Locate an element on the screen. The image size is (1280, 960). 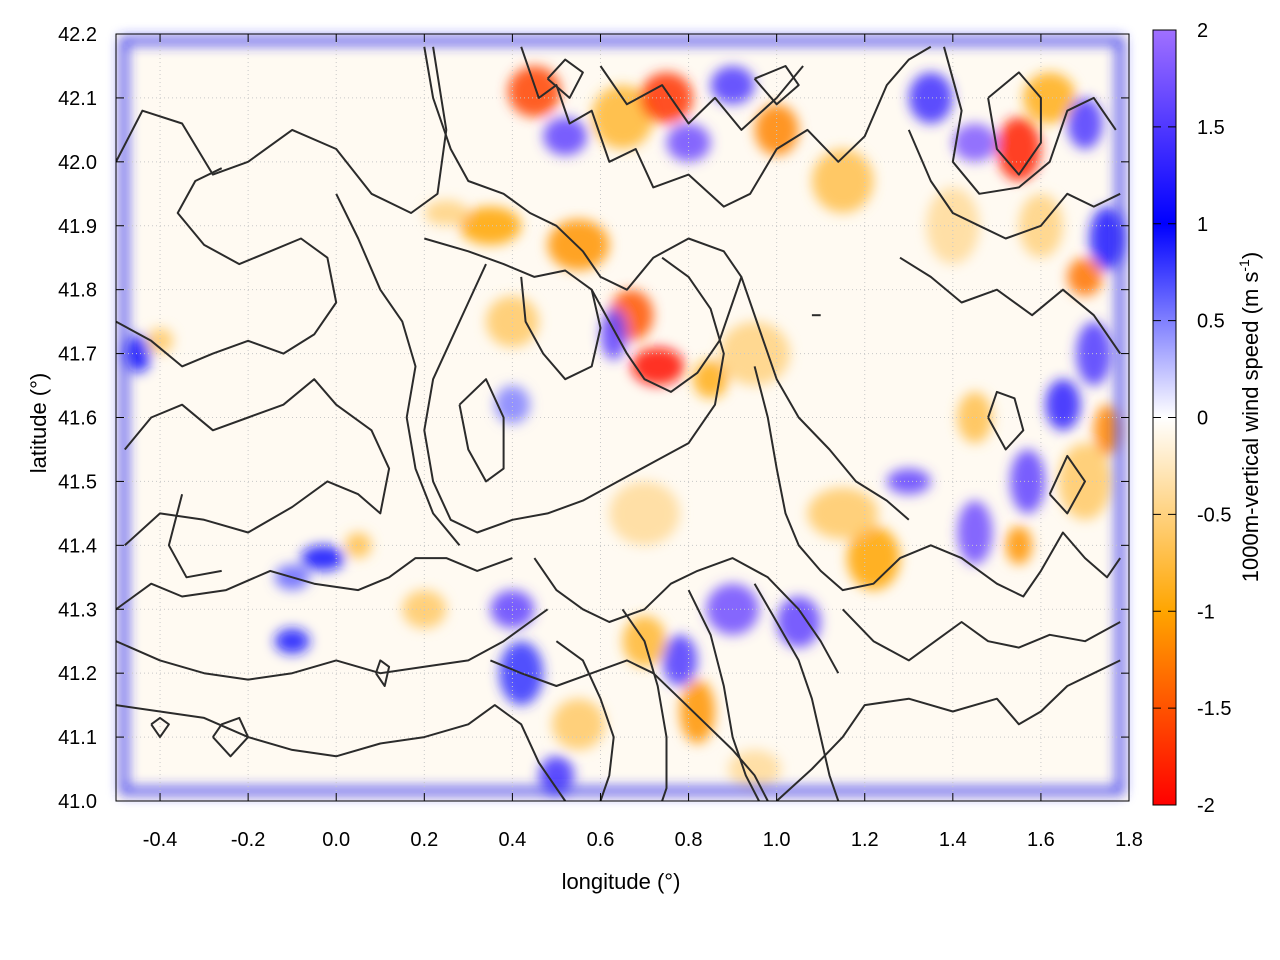
colorbar-tick-label: 2 is located at coordinates (1202, 31).